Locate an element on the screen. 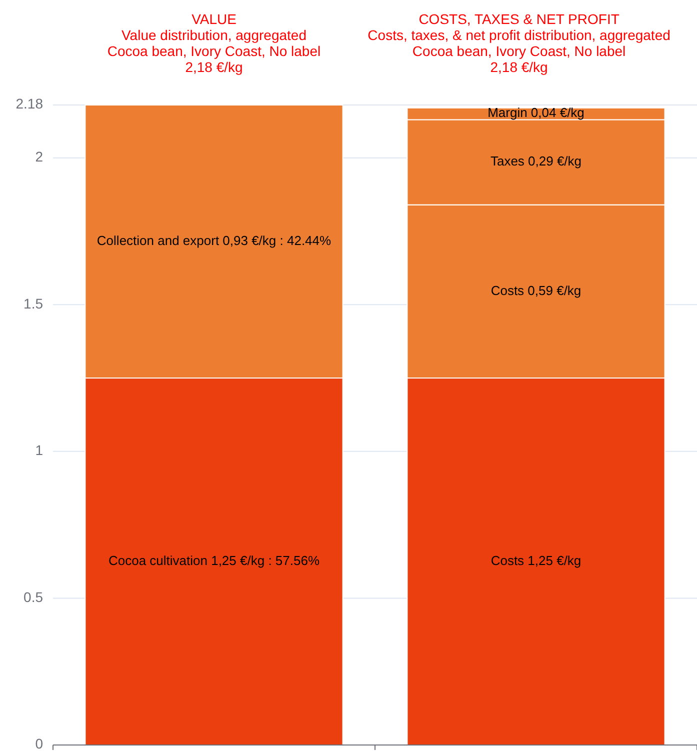 The width and height of the screenshot is (697, 751). y-tick-label: 0 is located at coordinates (39, 743).